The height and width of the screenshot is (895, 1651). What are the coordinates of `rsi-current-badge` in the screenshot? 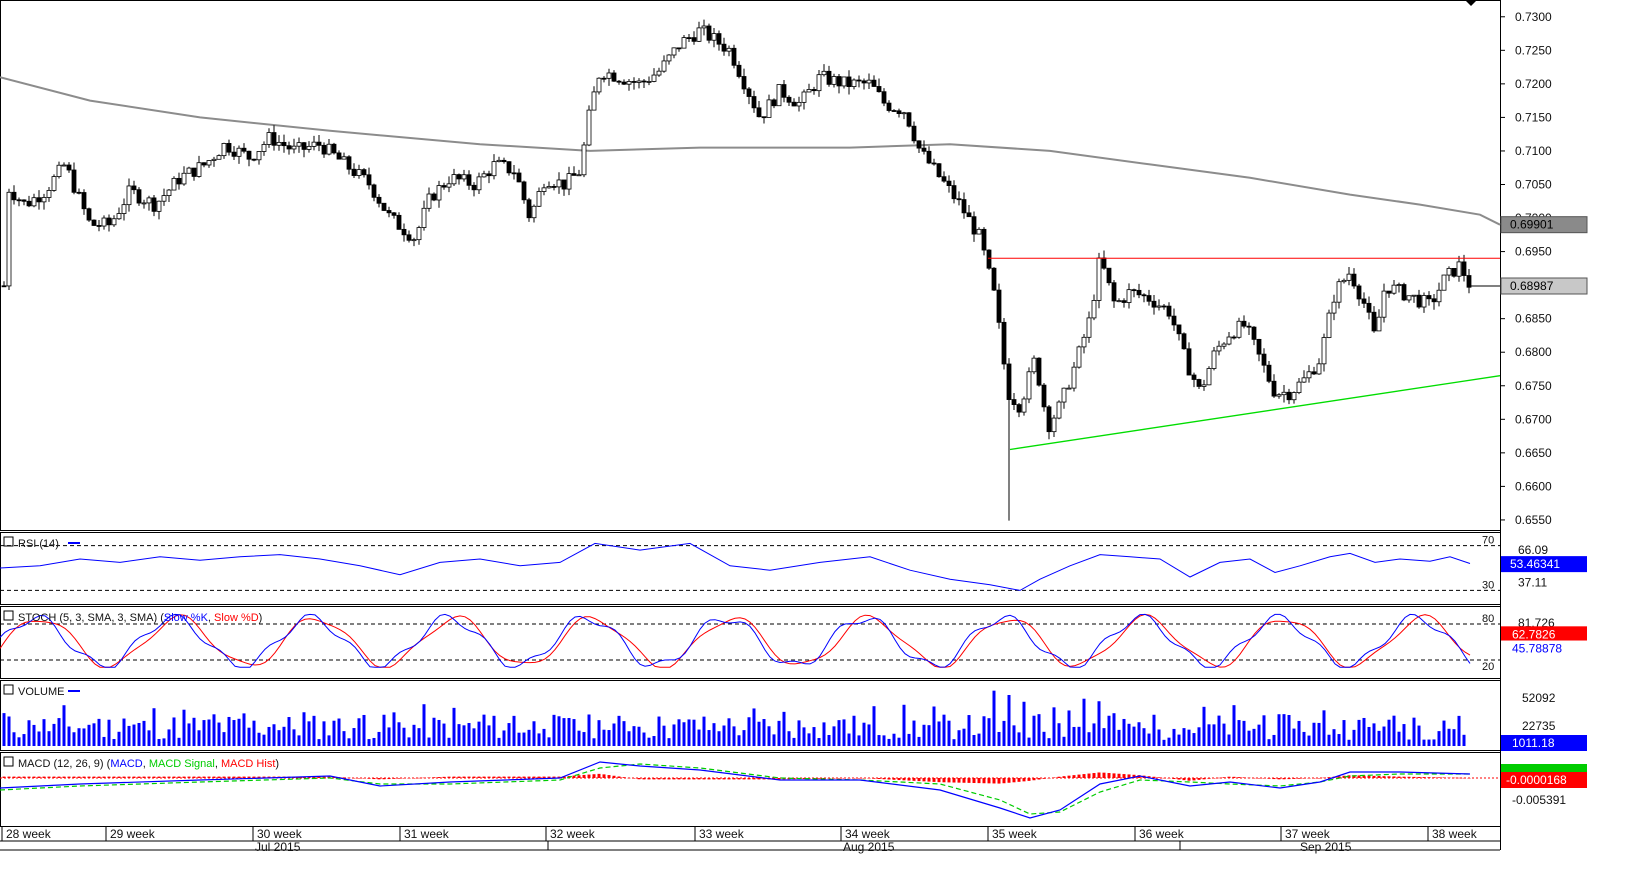 It's located at (1544, 564).